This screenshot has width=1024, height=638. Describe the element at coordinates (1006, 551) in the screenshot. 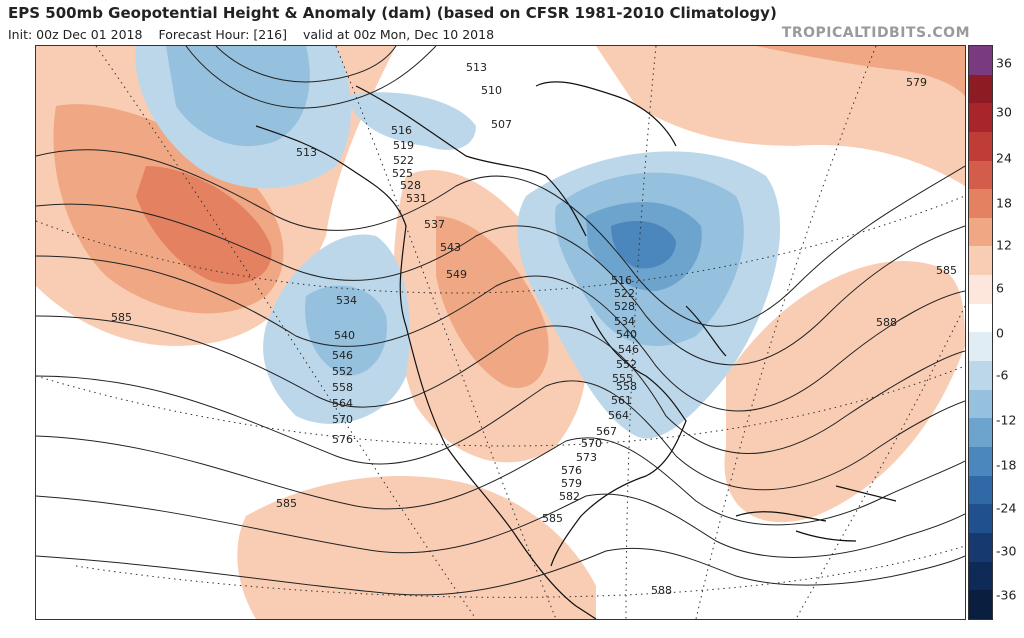

I see `colorbar-tick-label: -30` at that location.